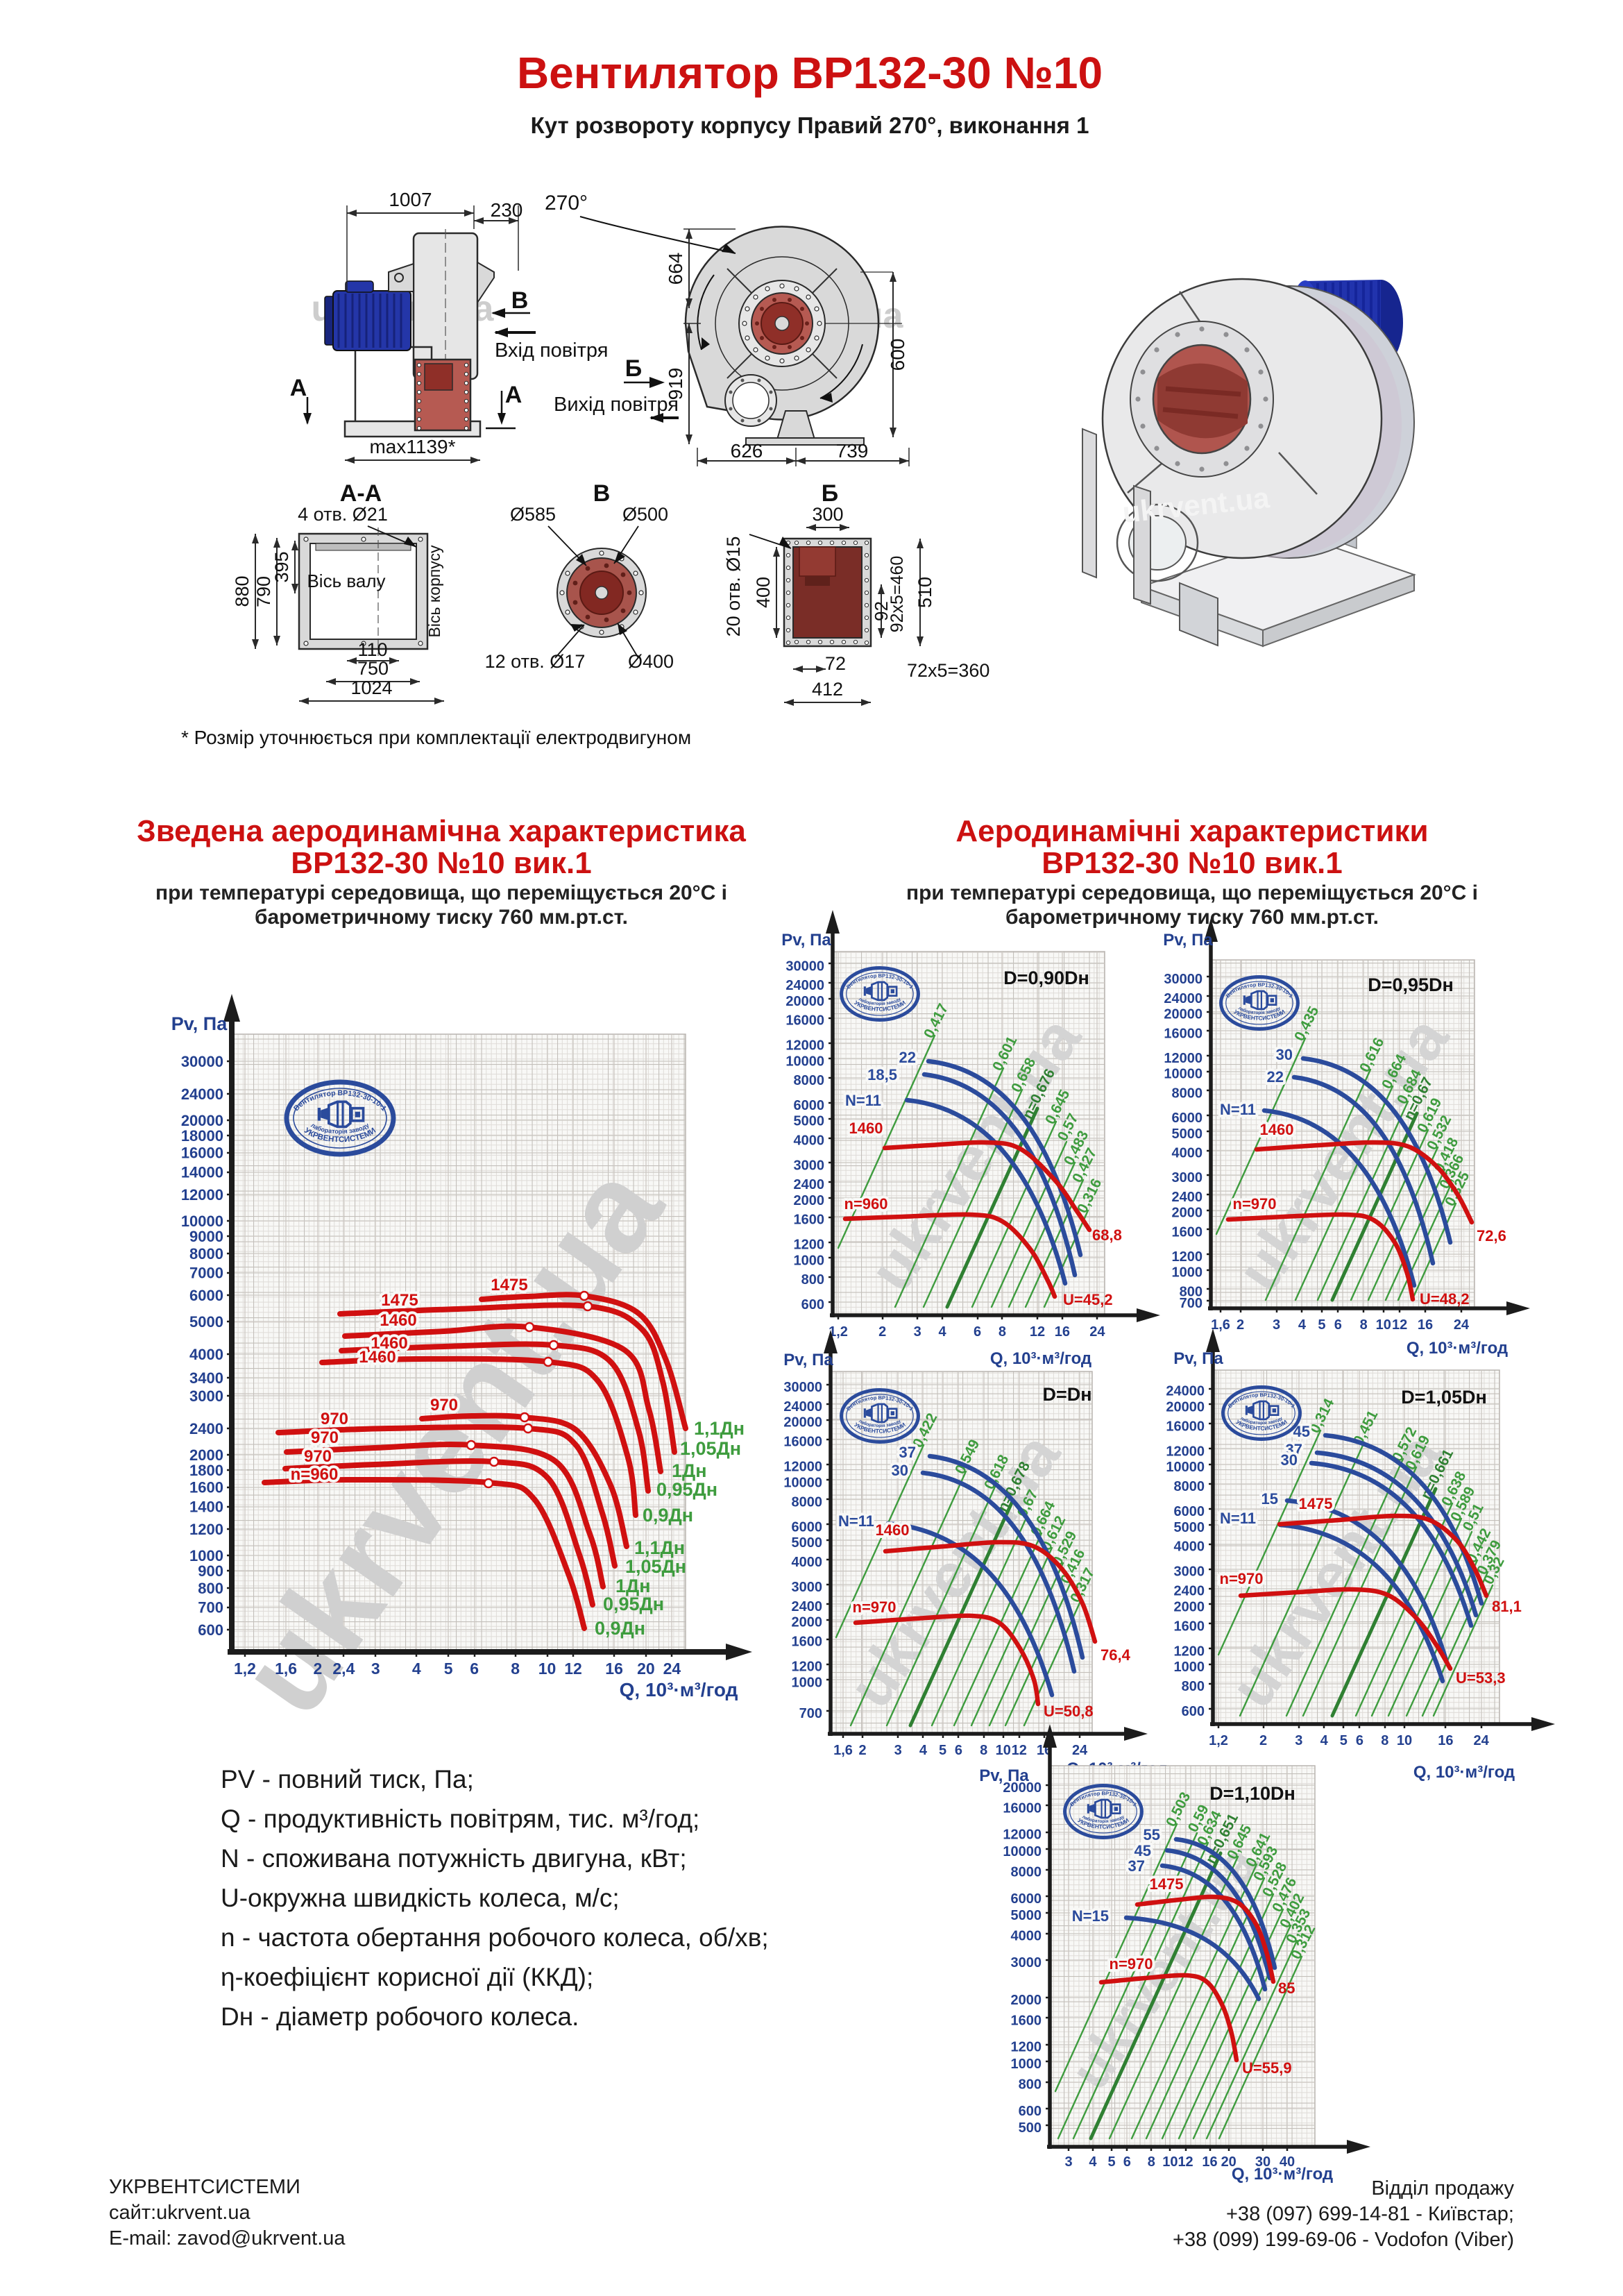  Describe the element at coordinates (421, 1898) in the screenshot. I see `svg-text:U-окружна швидкість колеса, м/: U-окружна швидкість колеса, м/с;` at that location.